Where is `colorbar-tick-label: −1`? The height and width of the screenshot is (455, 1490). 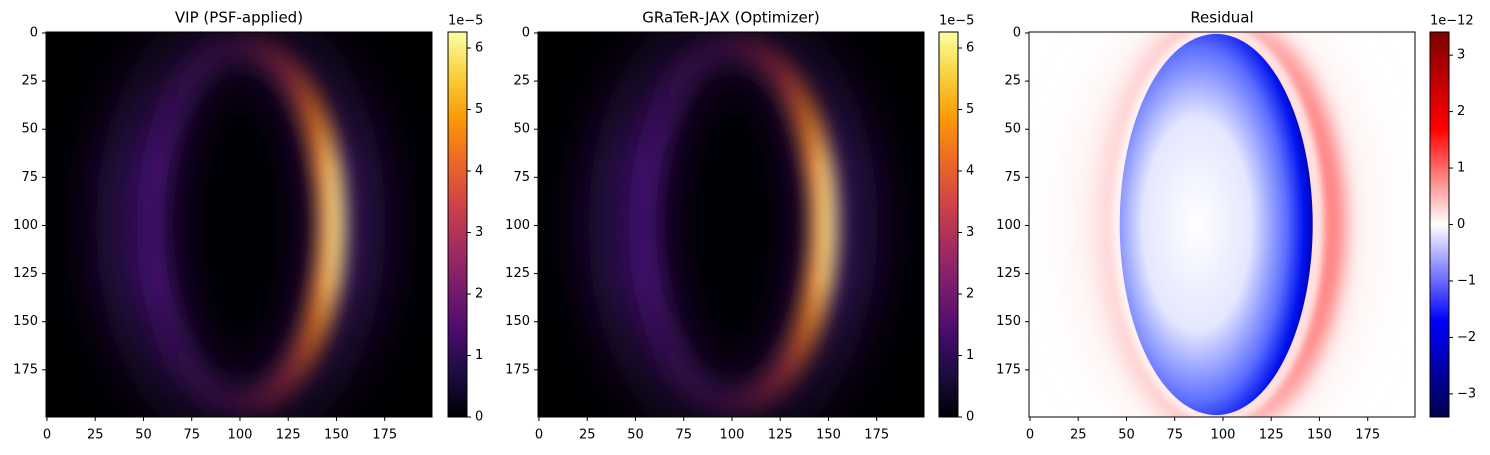 colorbar-tick-label: −1 is located at coordinates (1466, 280).